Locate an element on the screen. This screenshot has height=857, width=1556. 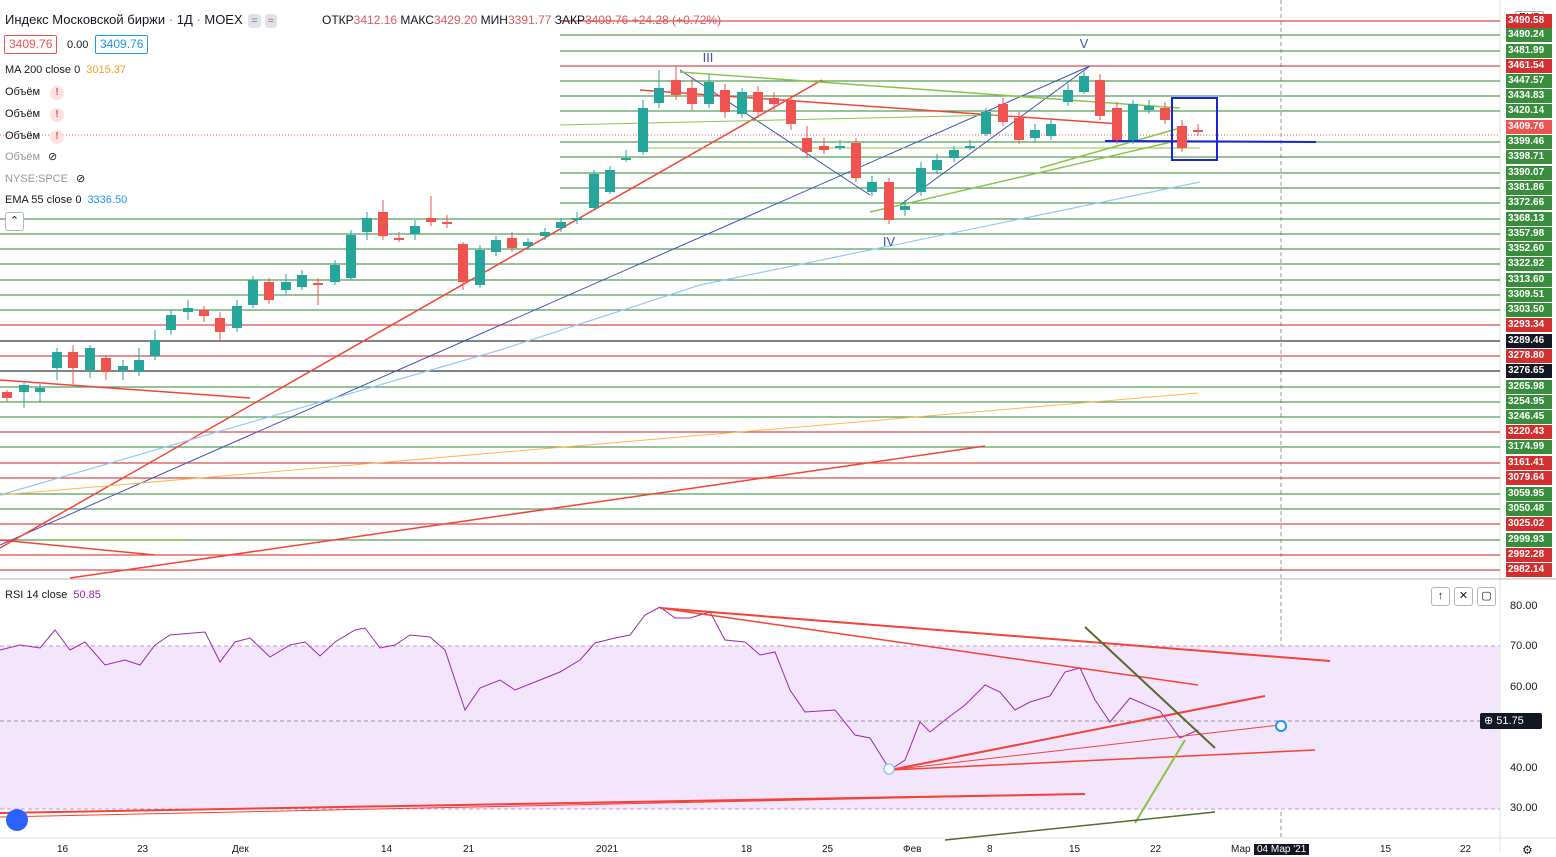
price-axis-label: 3481.99 is located at coordinates (1529, 51).